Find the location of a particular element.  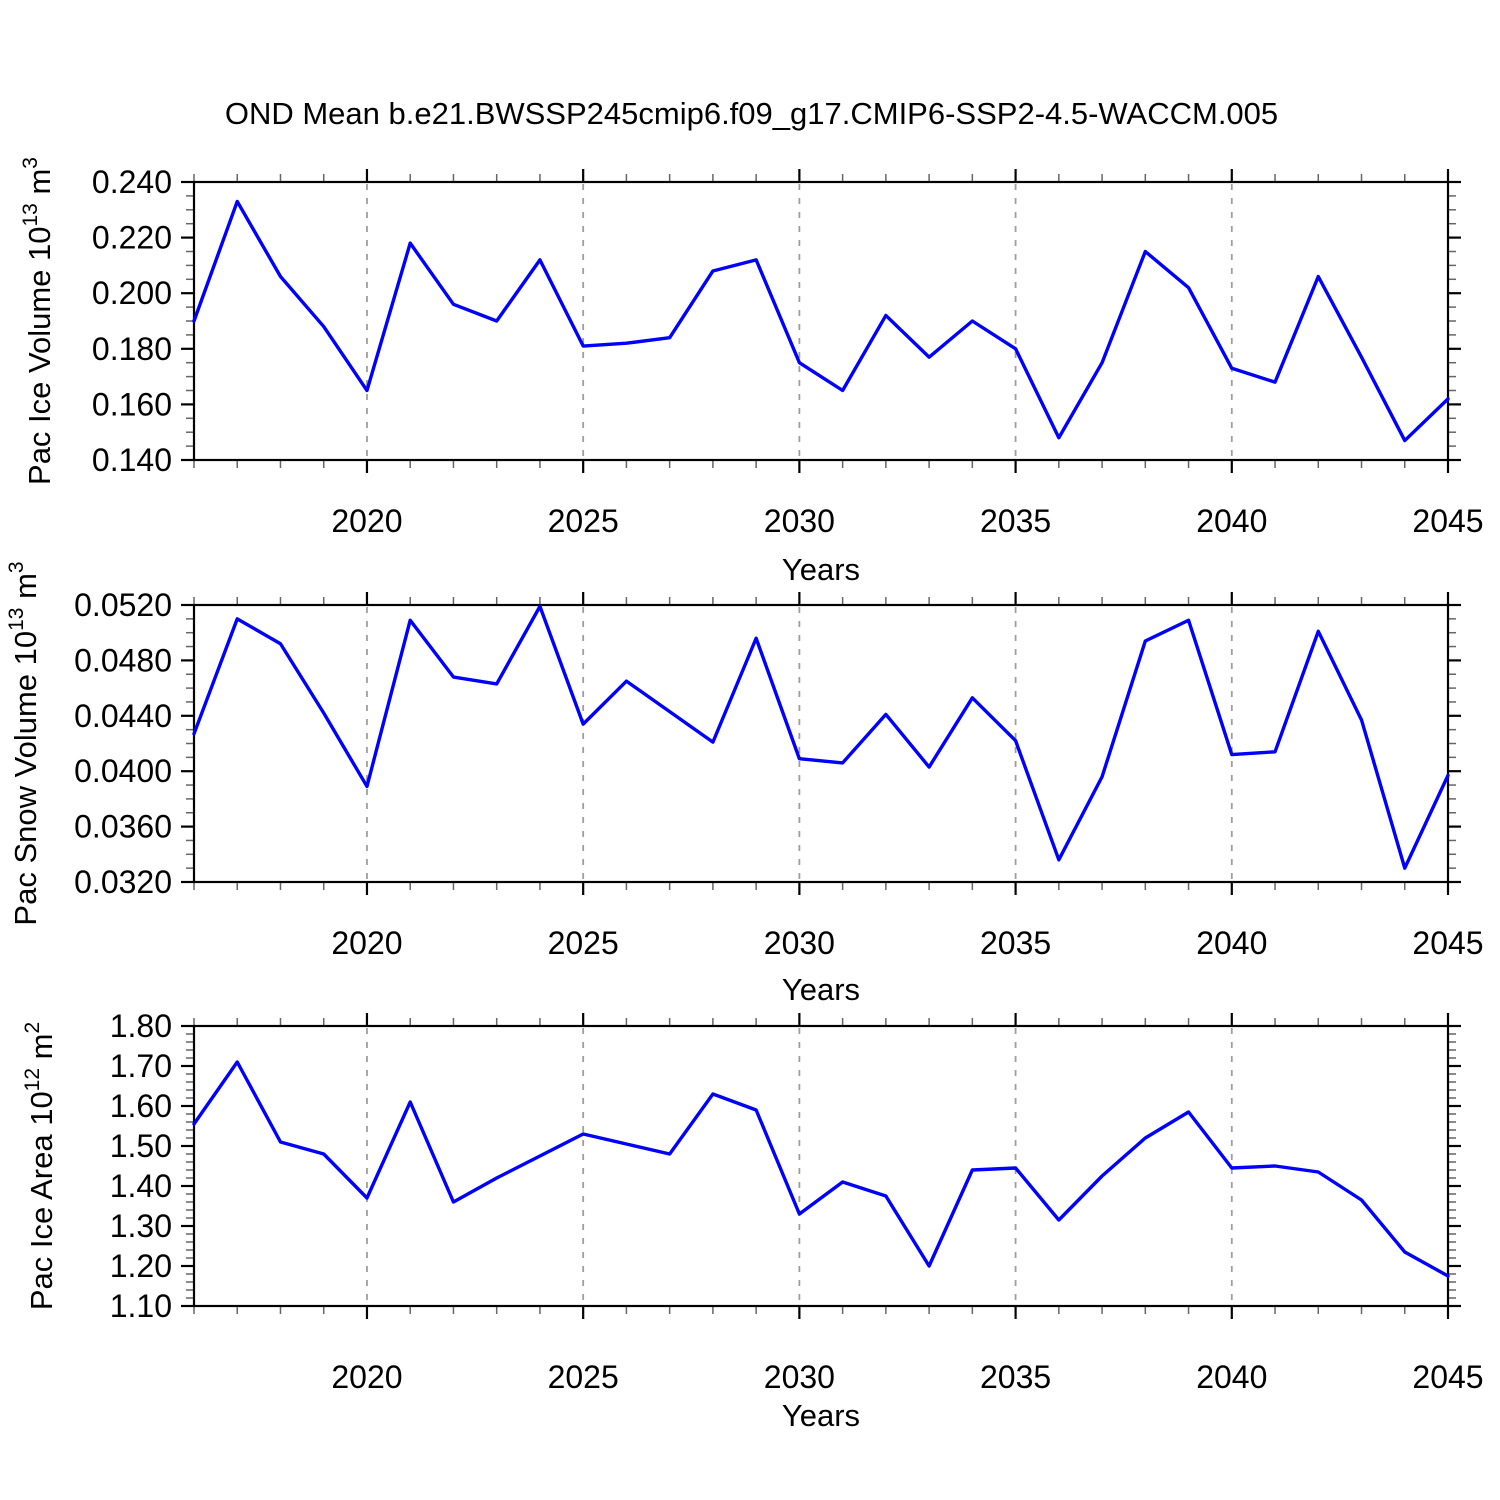

y-tick-label: 0.140 is located at coordinates (132, 460).